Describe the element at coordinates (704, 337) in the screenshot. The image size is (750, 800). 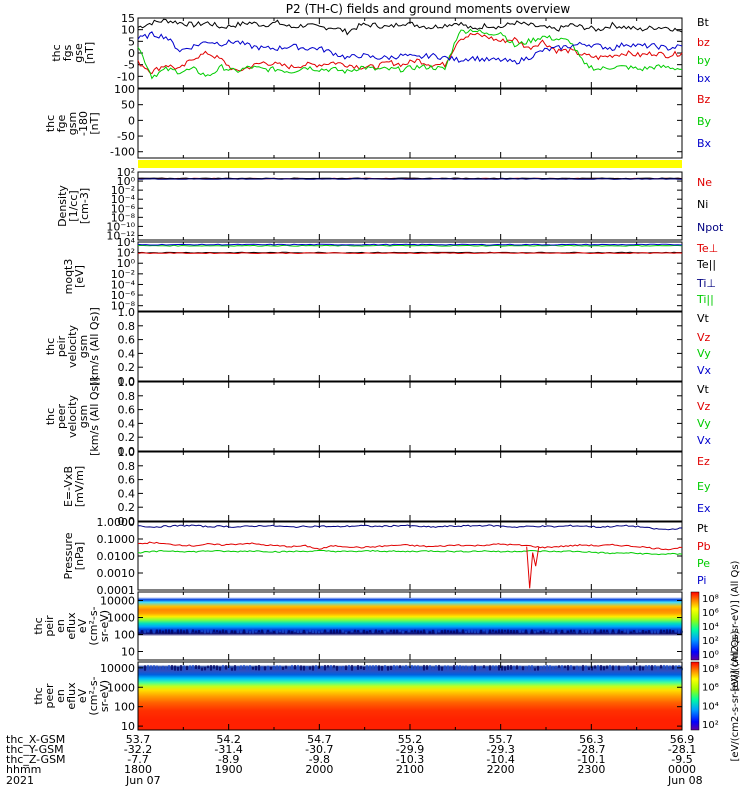
I see `legend-Vz: Vz` at that location.